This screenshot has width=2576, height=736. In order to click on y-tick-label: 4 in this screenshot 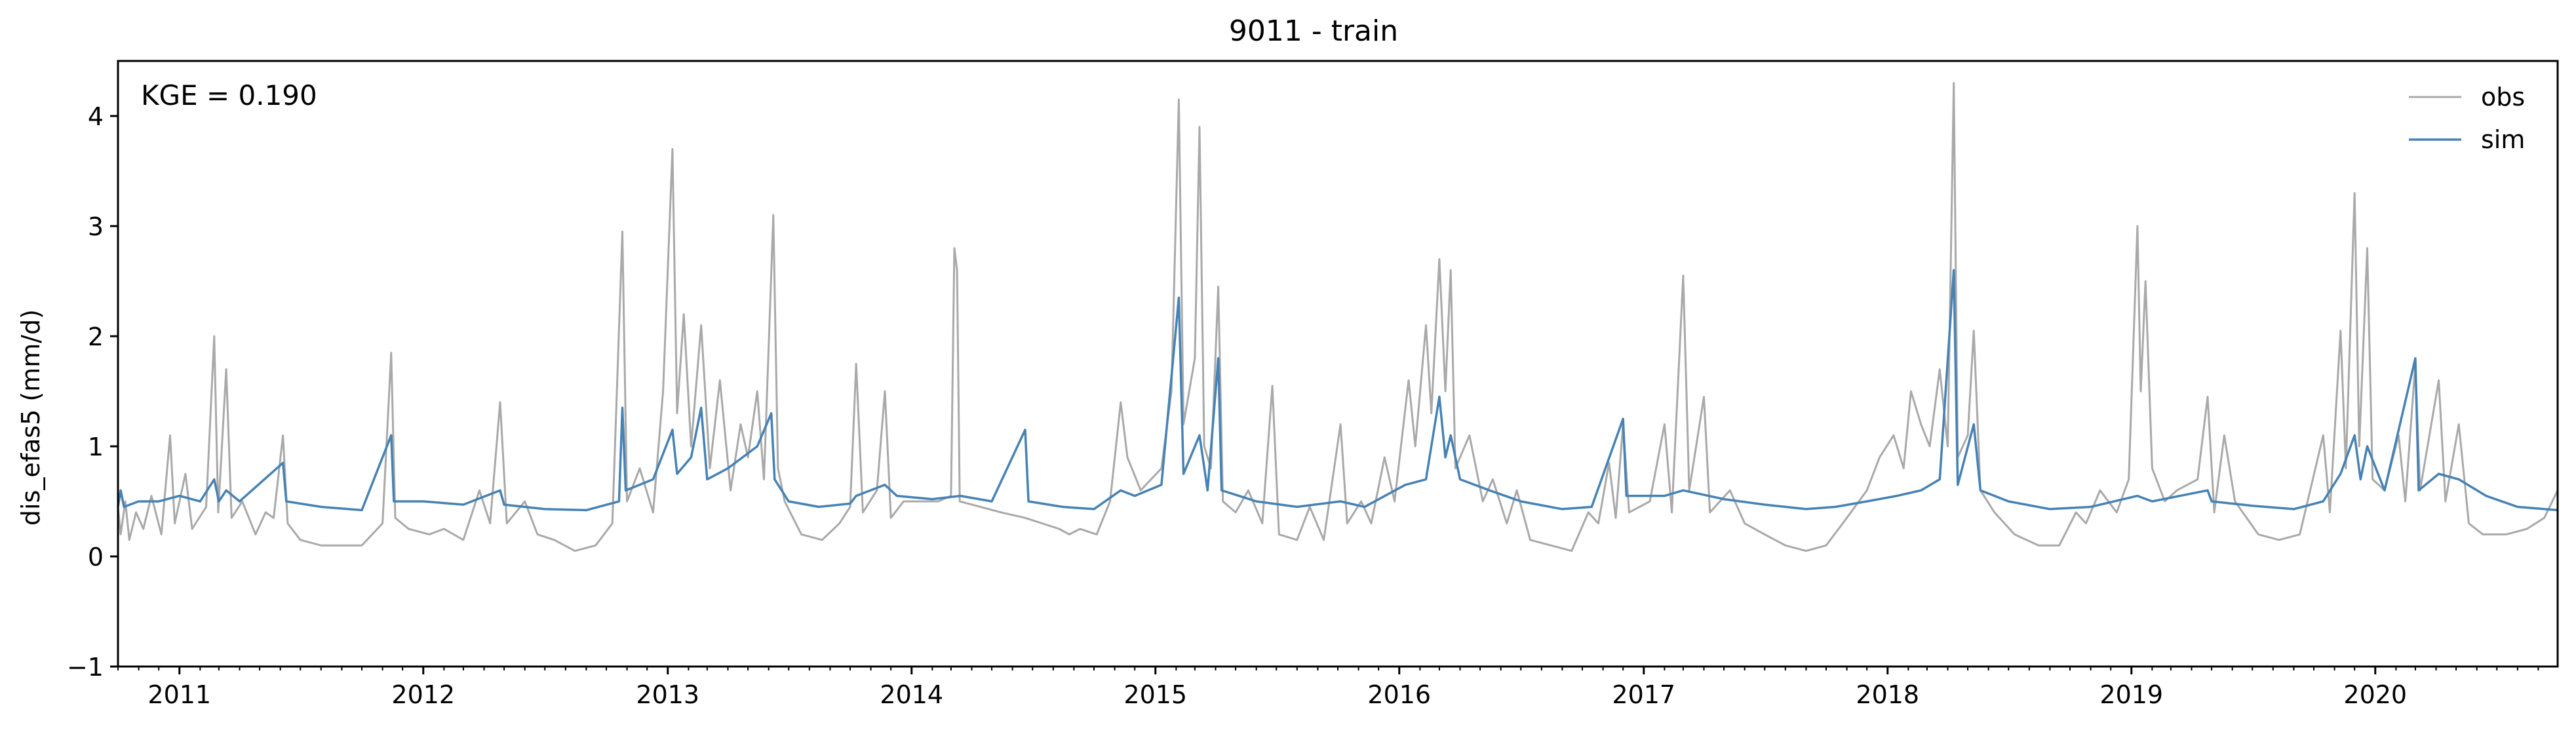, I will do `click(96, 116)`.